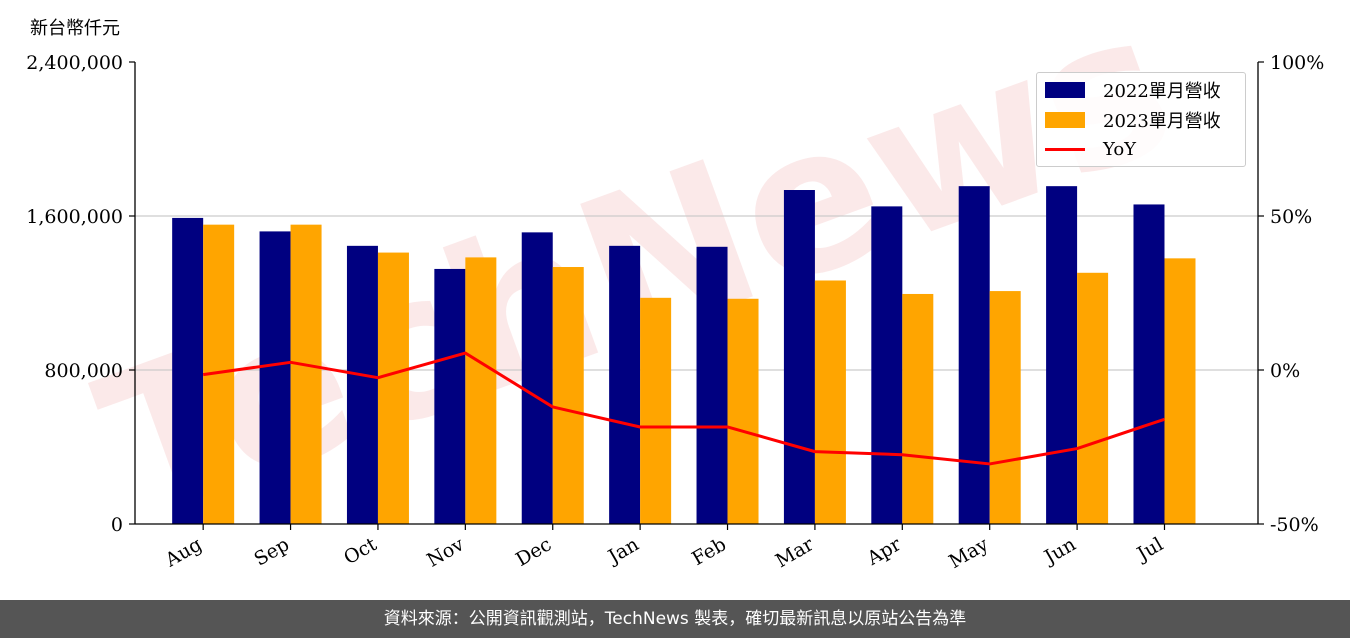 The width and height of the screenshot is (1350, 638). I want to click on legend-label-2022: 2022單月營收, so click(1162, 91).